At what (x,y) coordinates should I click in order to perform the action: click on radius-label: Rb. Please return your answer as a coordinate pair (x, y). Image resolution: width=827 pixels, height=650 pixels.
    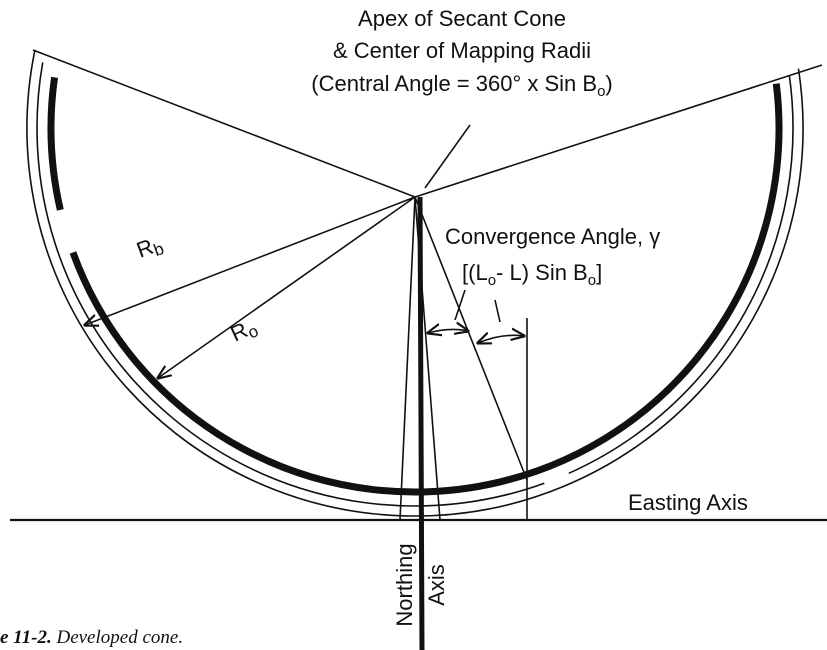
    Looking at the image, I should click on (149, 248).